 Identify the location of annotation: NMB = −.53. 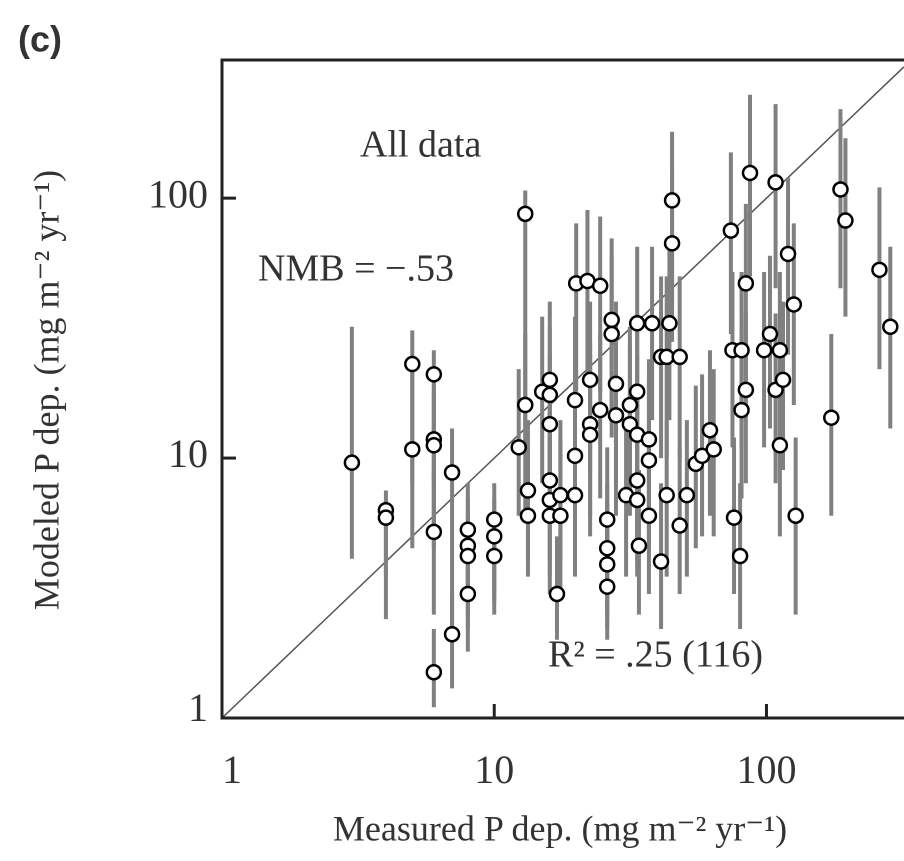
(356, 269).